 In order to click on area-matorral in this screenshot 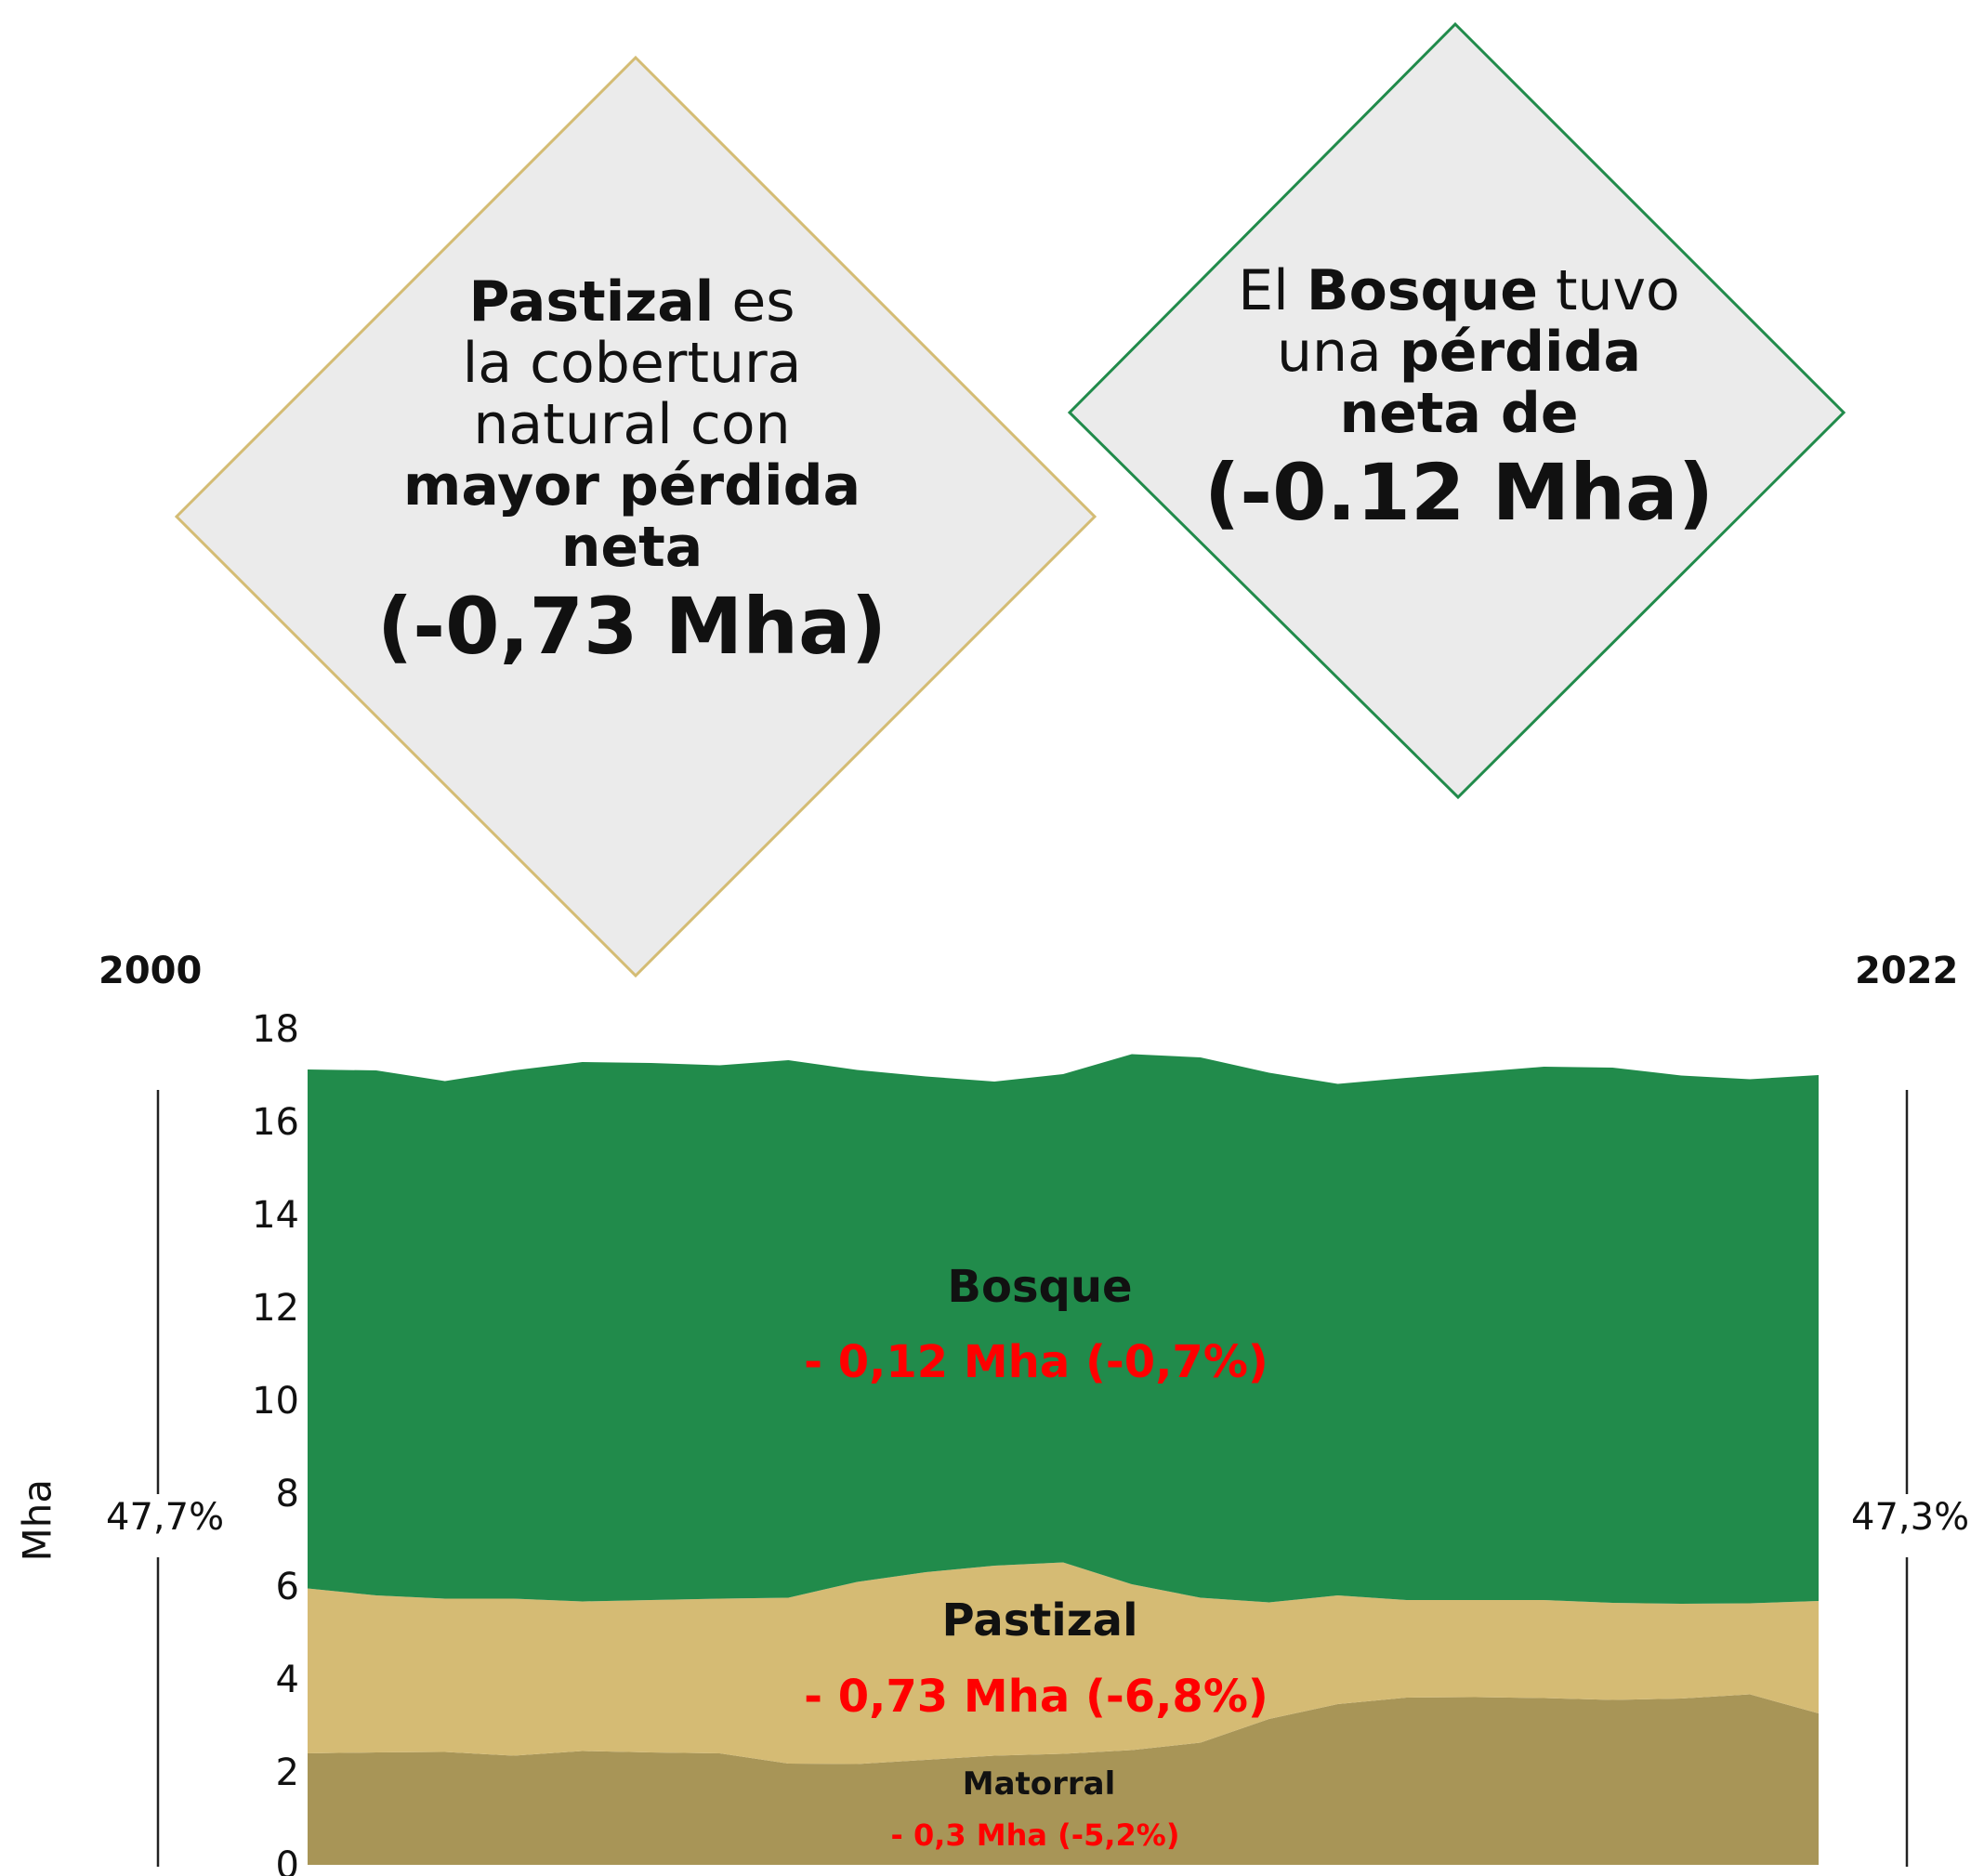, I will do `click(1063, 1779)`.